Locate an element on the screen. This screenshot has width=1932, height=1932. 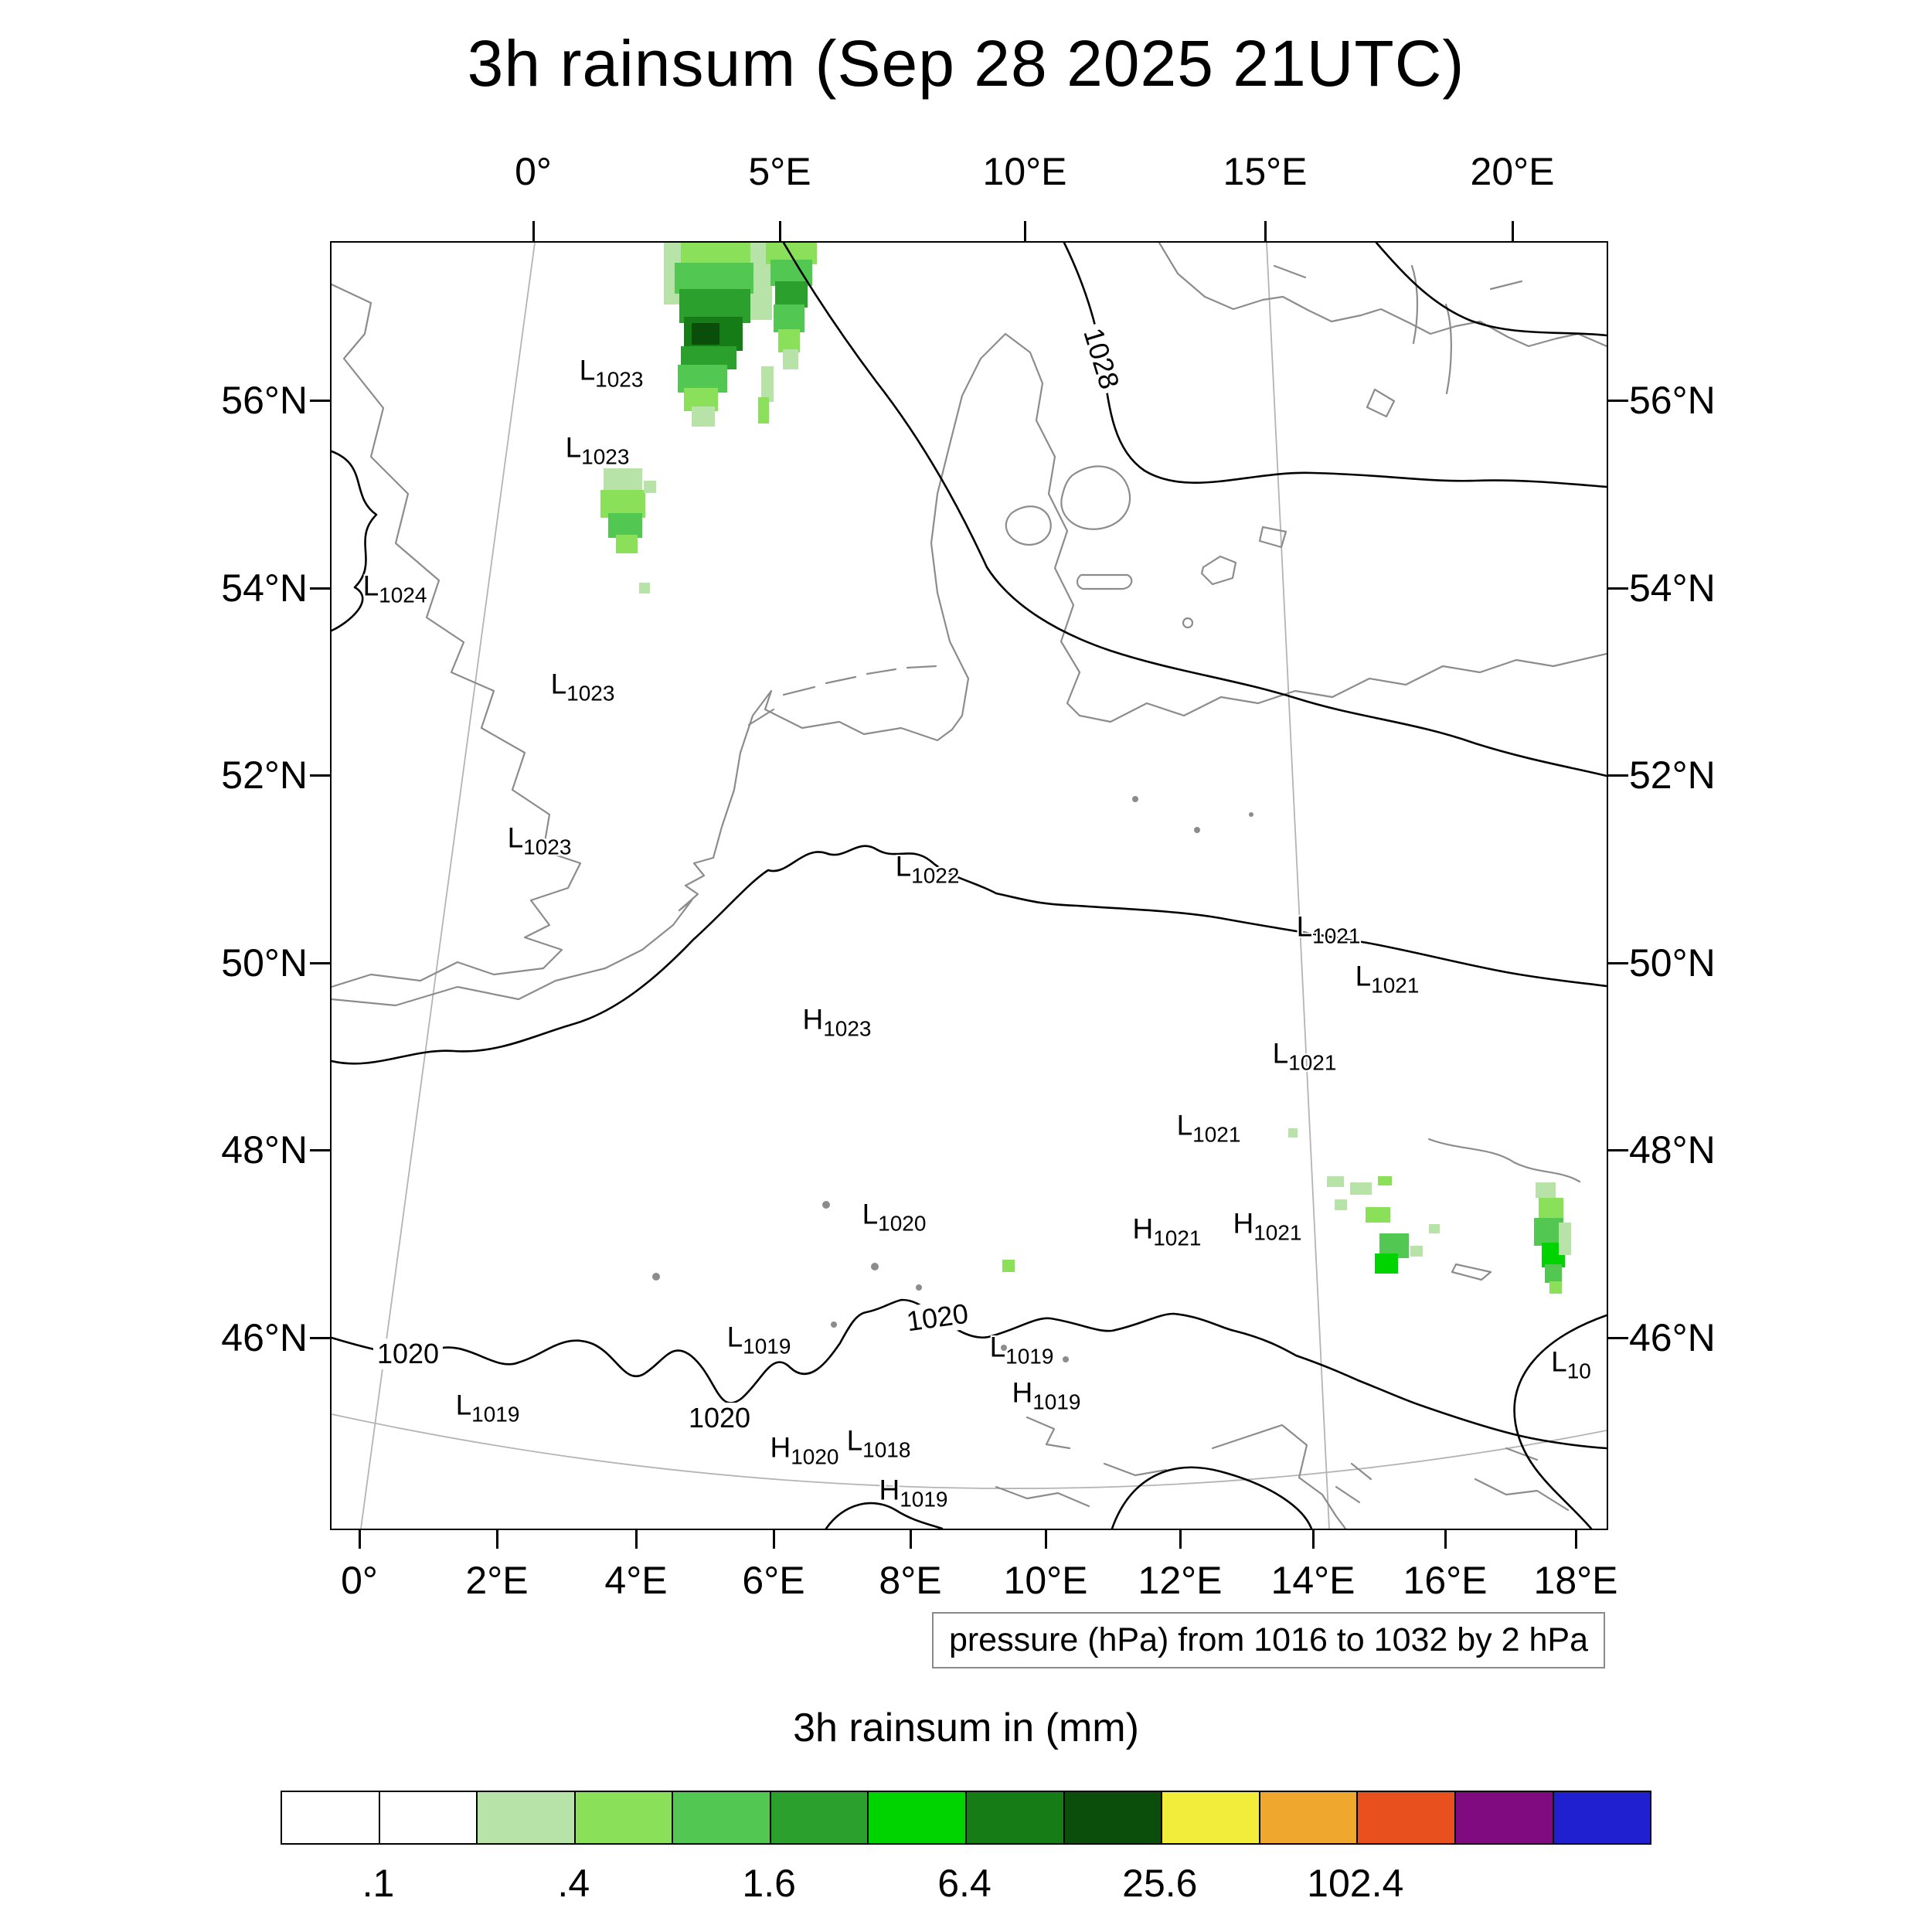
axis-label-lon-bottom: 10°E is located at coordinates (1045, 1581).